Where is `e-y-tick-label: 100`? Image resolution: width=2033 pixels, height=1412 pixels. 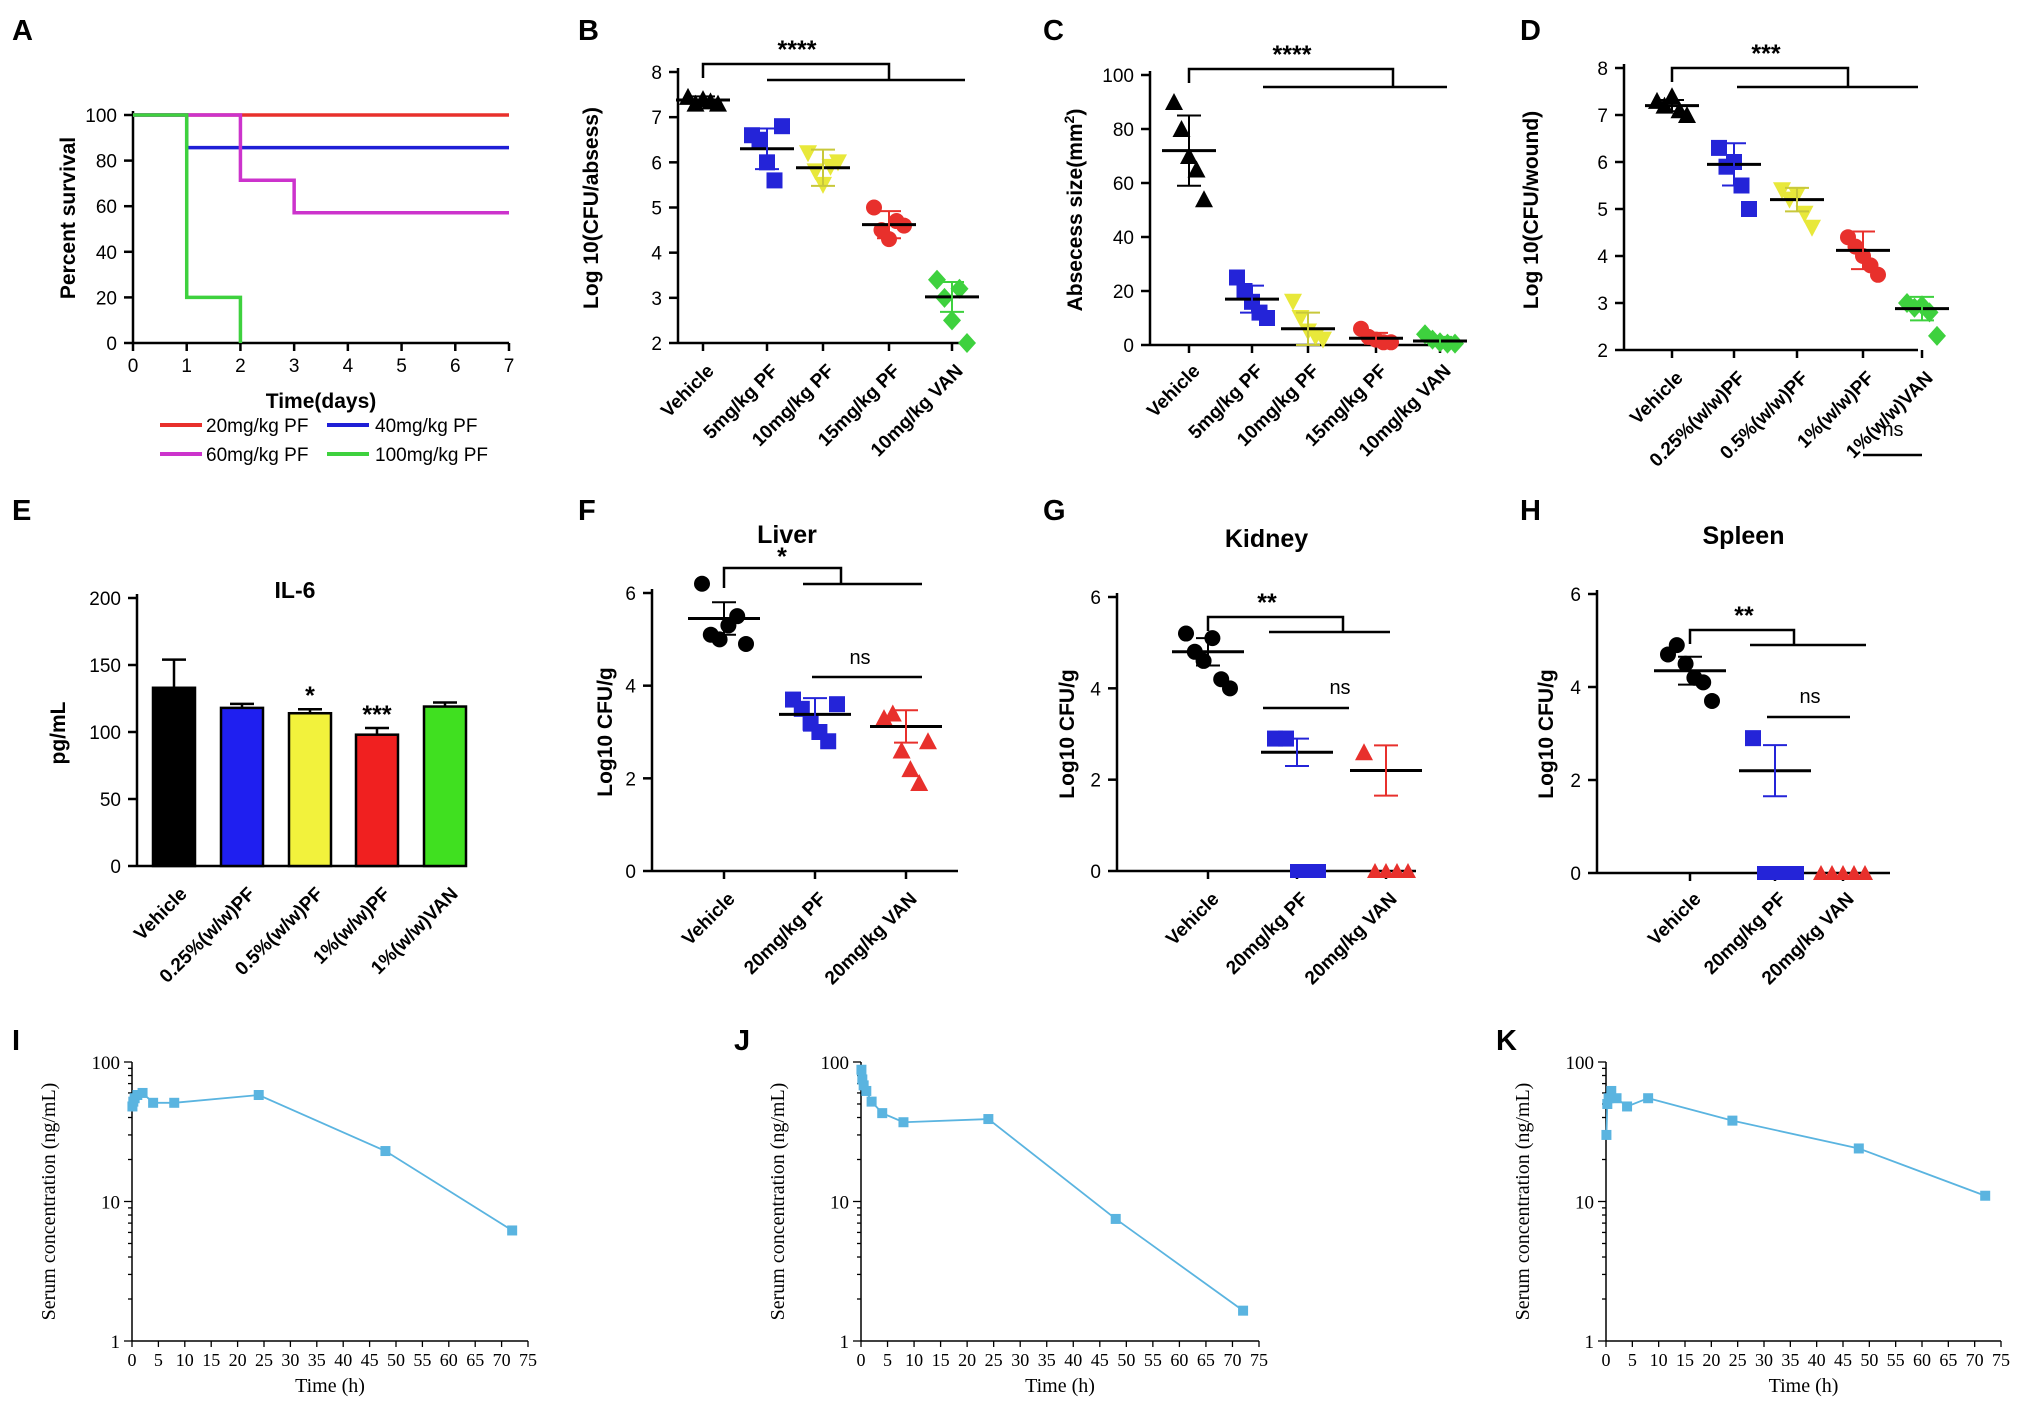
e-y-tick-label: 100 is located at coordinates (105, 733).